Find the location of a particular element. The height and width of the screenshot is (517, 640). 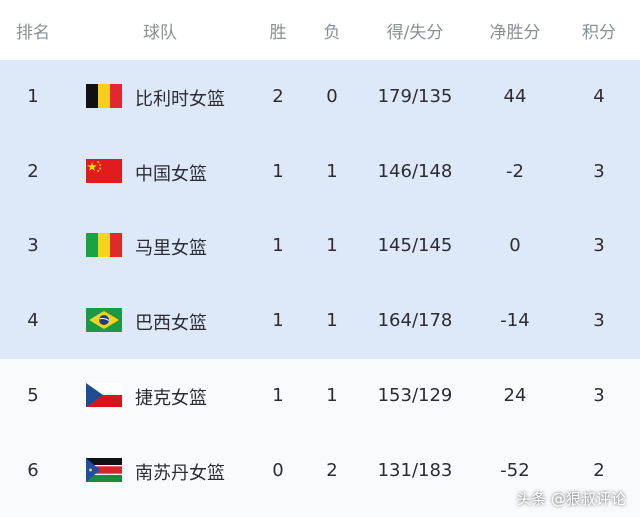

rank-cell: 6 is located at coordinates (33, 470).